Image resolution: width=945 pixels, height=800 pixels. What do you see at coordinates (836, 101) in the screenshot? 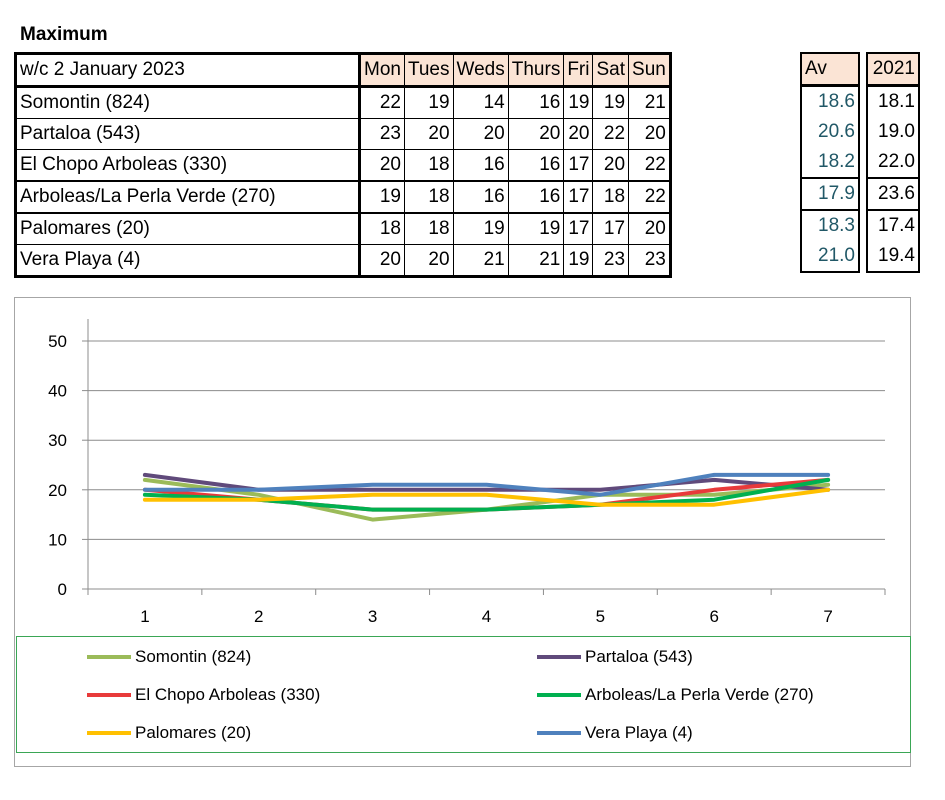
I see `average-cell: 18.6` at bounding box center [836, 101].